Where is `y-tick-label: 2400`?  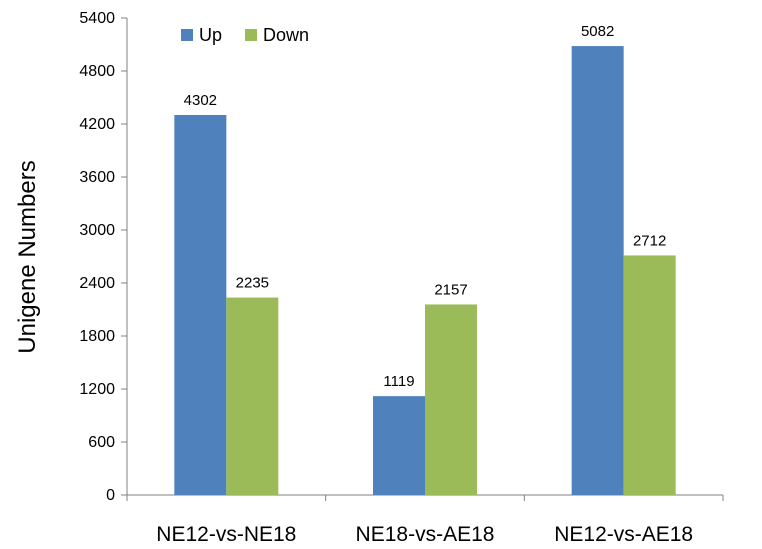
y-tick-label: 2400 is located at coordinates (97, 283).